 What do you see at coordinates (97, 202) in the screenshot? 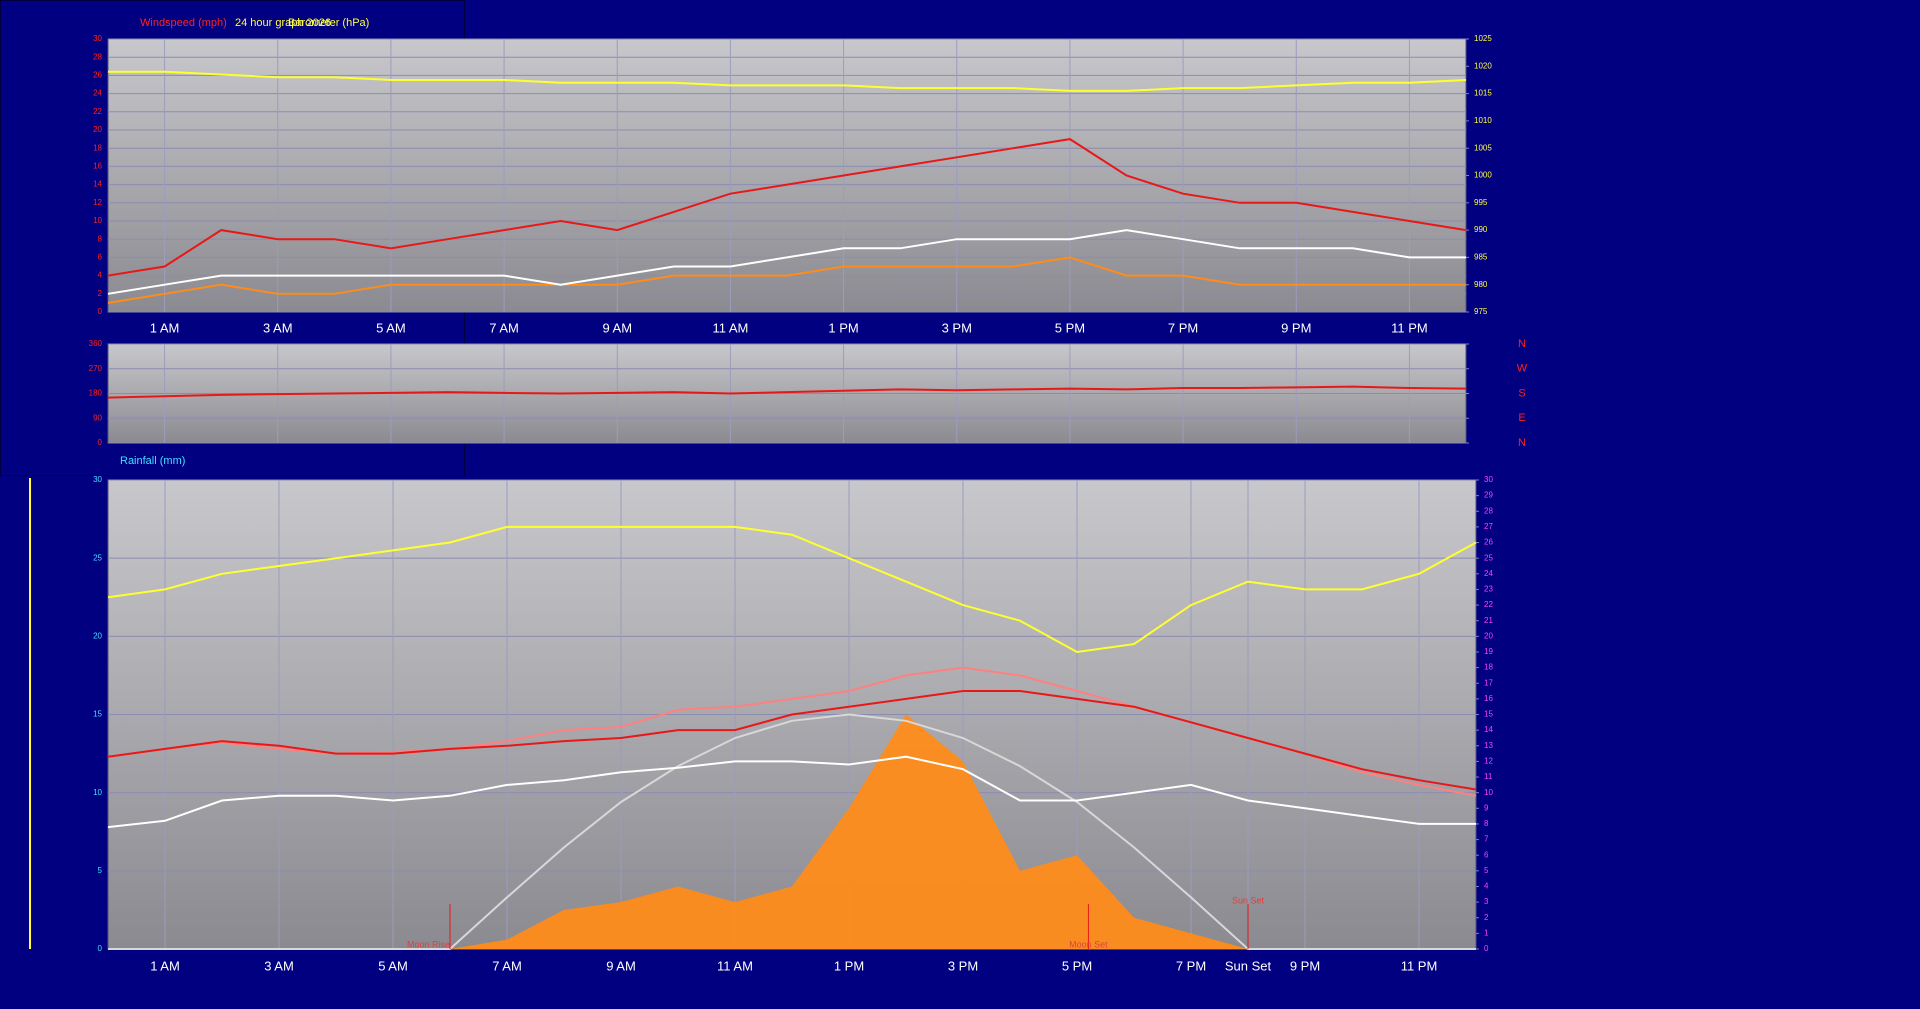
I see `y-tick-label: 12` at bounding box center [97, 202].